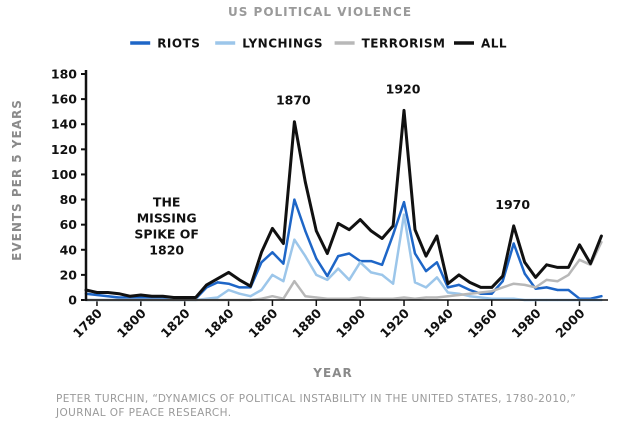 The image size is (640, 434). What do you see at coordinates (394, 322) in the screenshot?
I see `x-tick-label: 1920` at bounding box center [394, 322].